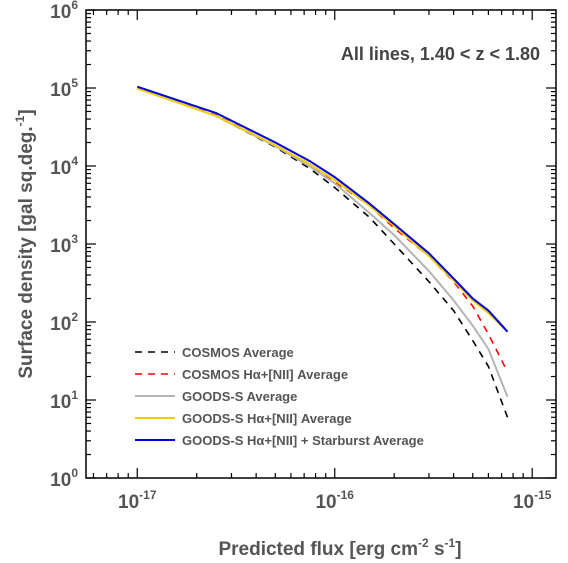 The height and width of the screenshot is (563, 568). What do you see at coordinates (532, 500) in the screenshot?
I see `x-tick-label: 10-15` at bounding box center [532, 500].